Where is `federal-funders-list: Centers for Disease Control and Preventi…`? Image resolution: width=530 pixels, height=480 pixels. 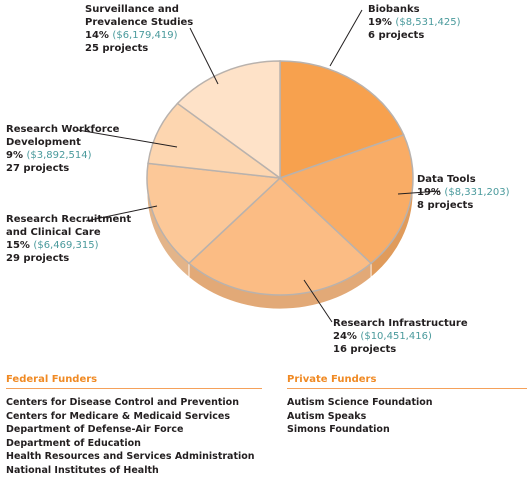
federal-funders-list: Centers for Disease Control and Preventi… is located at coordinates (130, 437).